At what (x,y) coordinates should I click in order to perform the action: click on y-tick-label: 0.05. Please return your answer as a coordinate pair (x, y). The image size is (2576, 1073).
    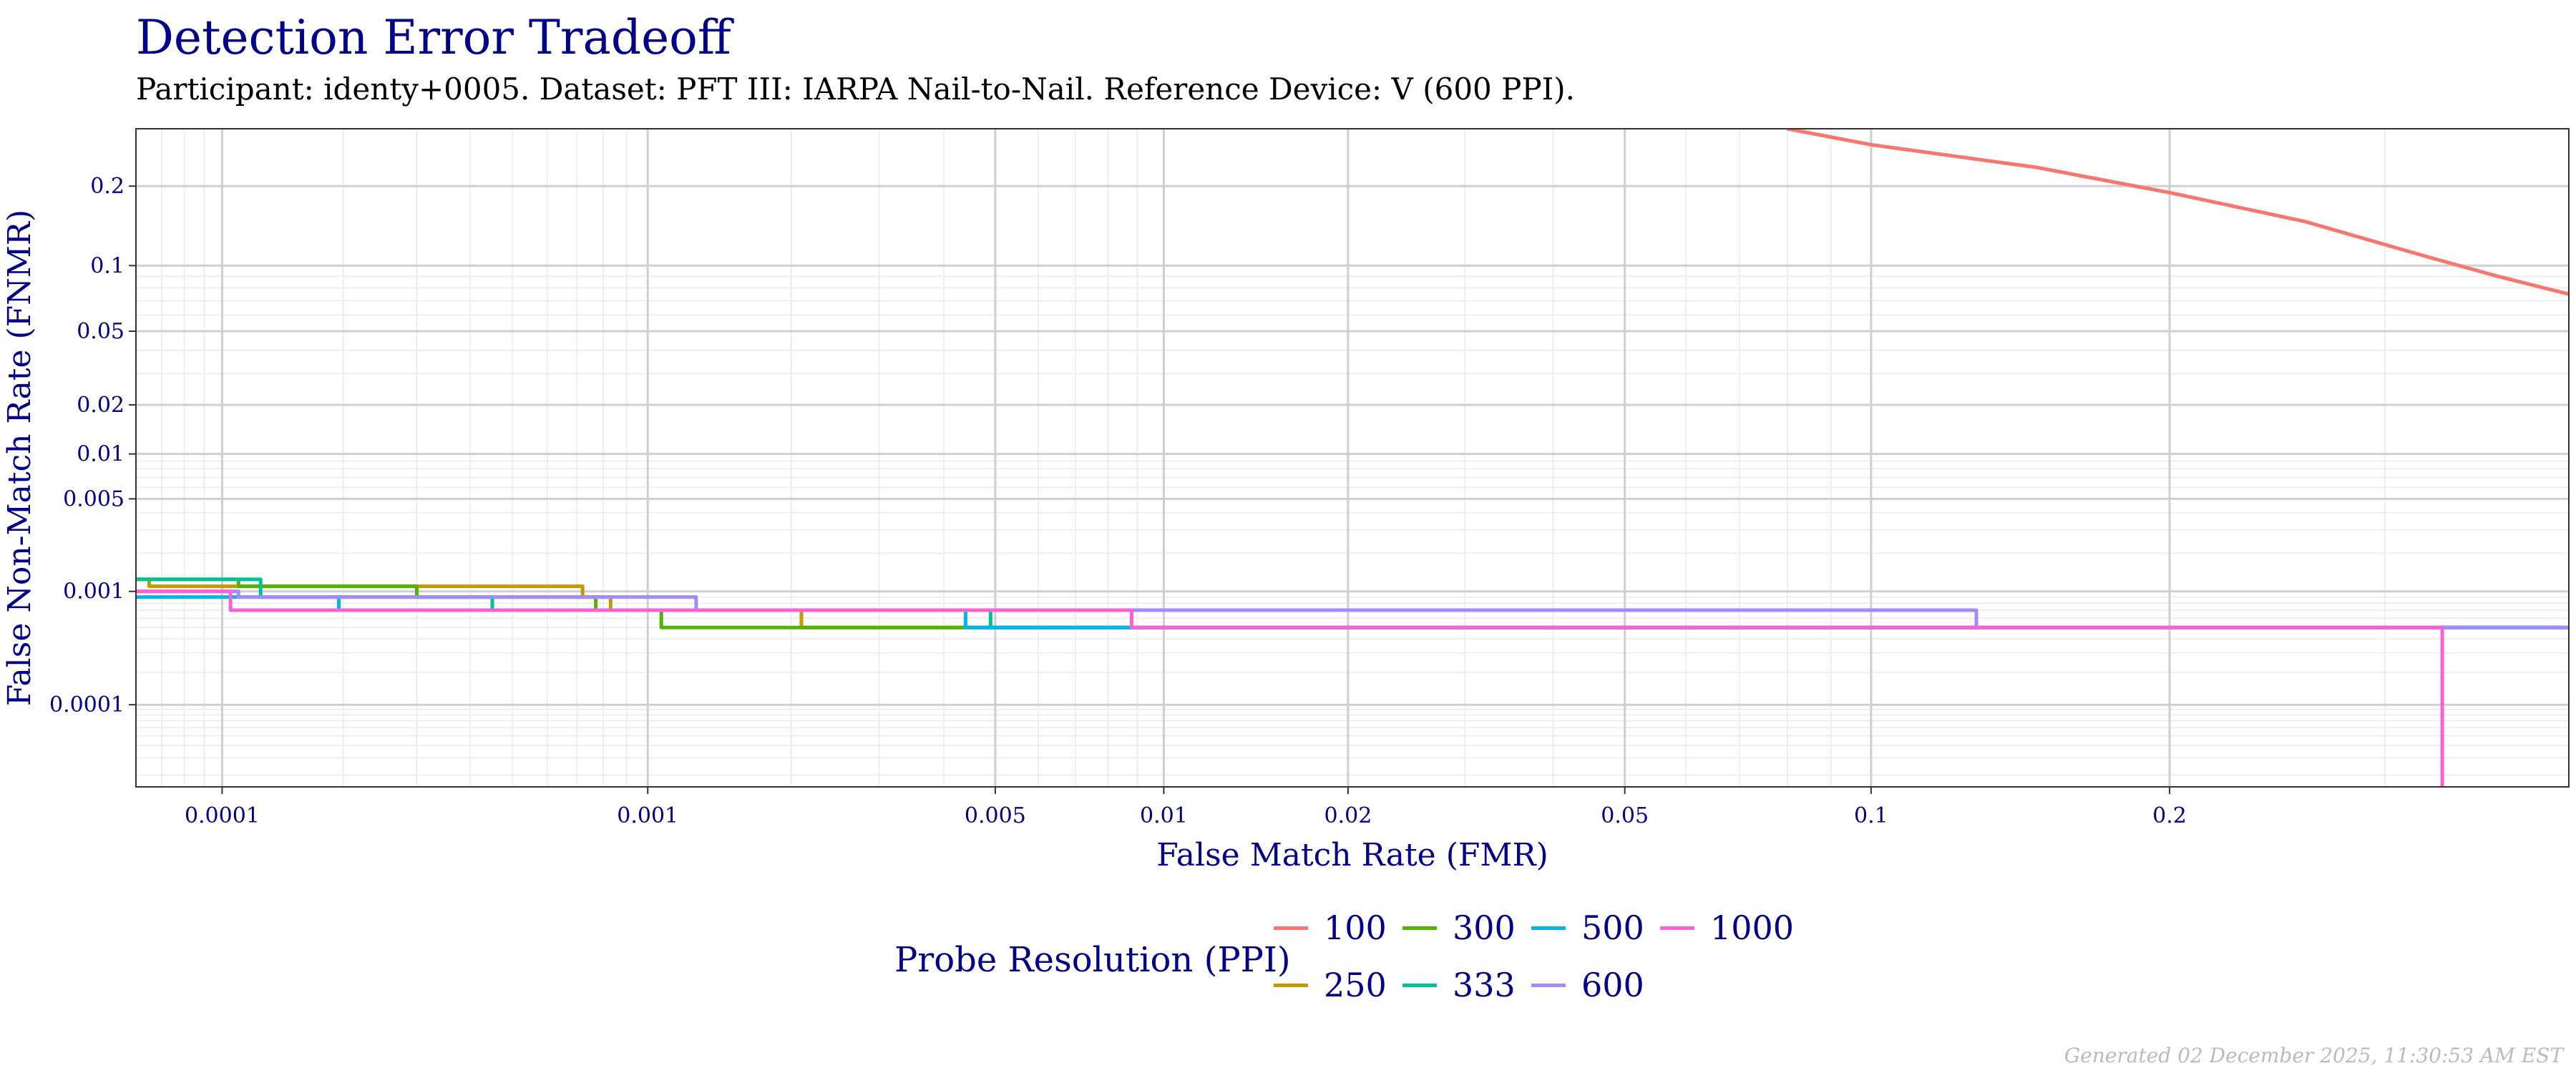
    Looking at the image, I should click on (101, 331).